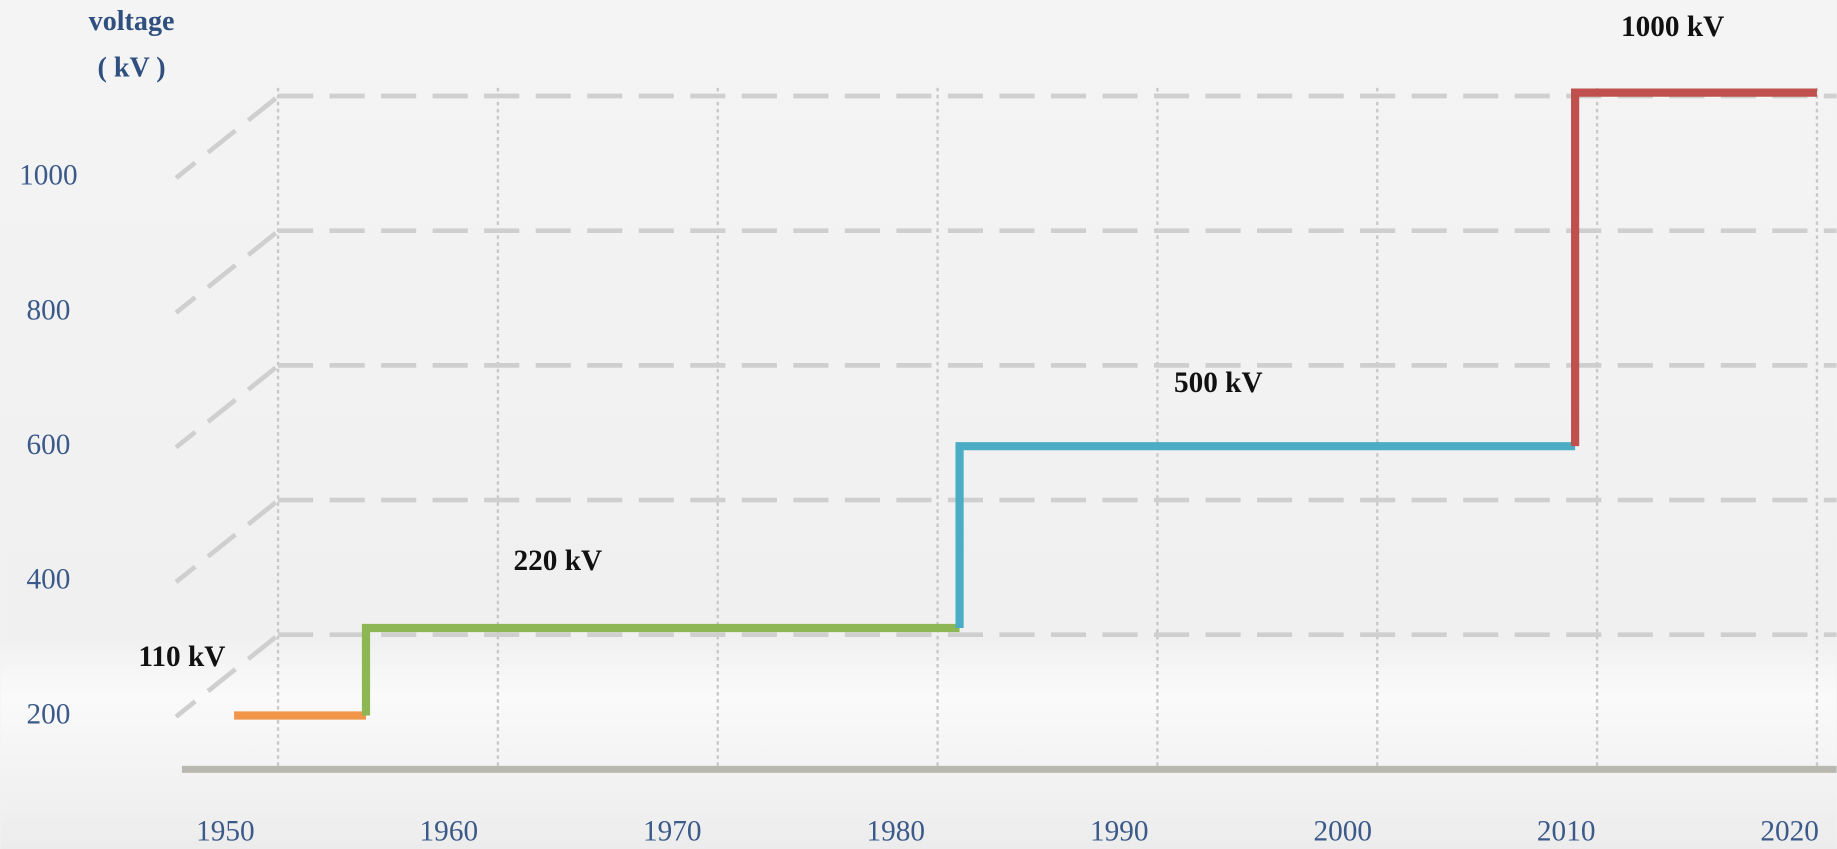 The width and height of the screenshot is (1837, 849). Describe the element at coordinates (1789, 831) in the screenshot. I see `x-tick-label: 2020` at that location.